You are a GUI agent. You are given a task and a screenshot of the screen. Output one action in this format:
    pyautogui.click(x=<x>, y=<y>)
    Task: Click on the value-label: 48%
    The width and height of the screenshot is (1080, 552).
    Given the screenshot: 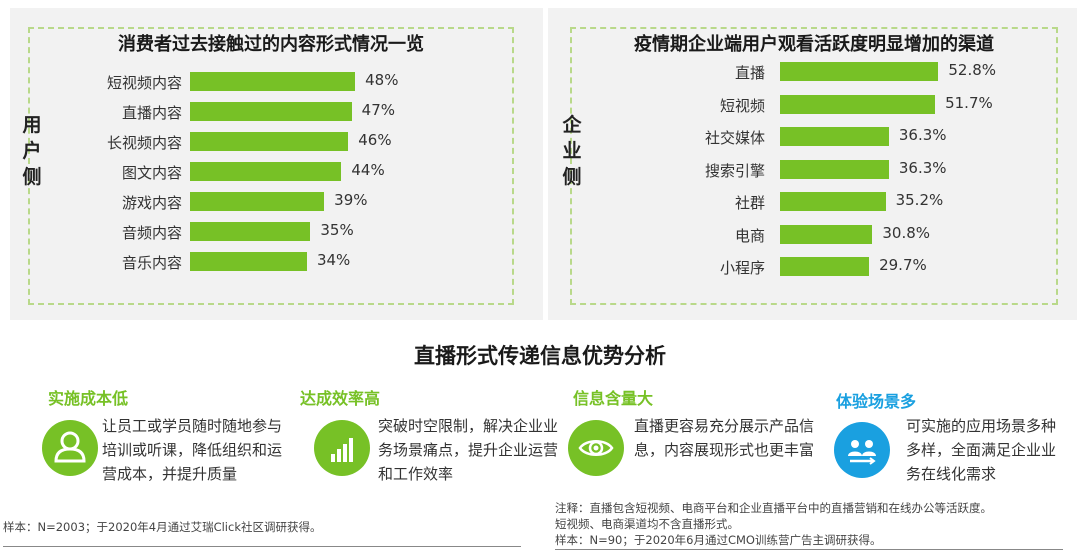 What is the action you would take?
    pyautogui.click(x=382, y=80)
    